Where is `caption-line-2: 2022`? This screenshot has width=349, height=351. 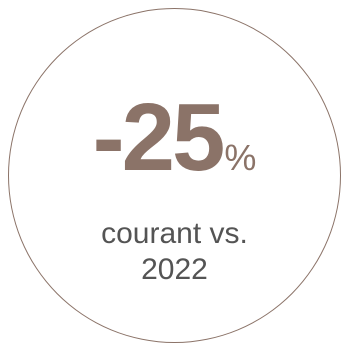
caption-line-2: 2022 is located at coordinates (174, 269).